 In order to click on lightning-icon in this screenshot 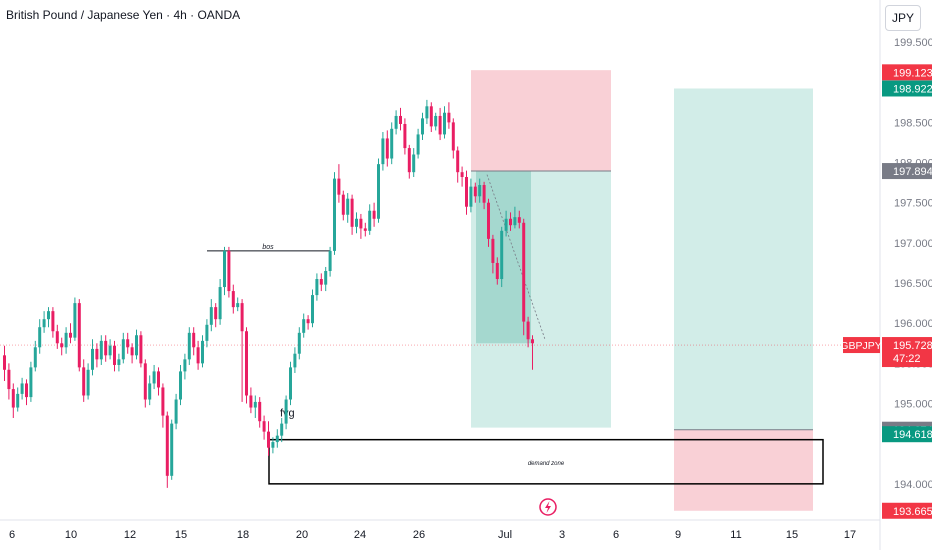, I will do `click(548, 507)`.